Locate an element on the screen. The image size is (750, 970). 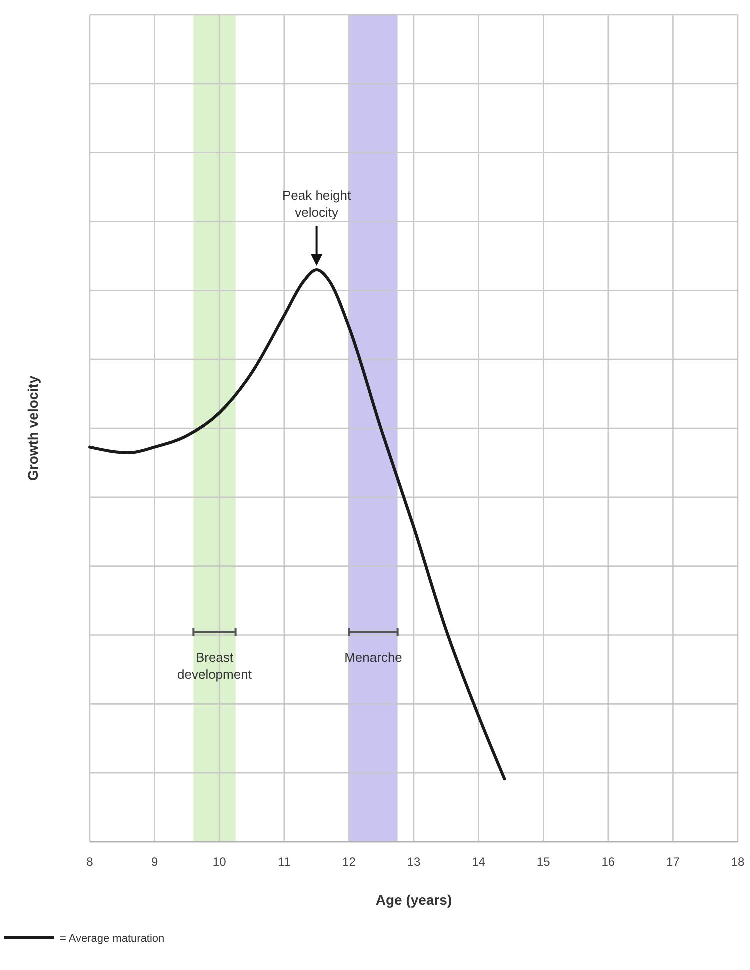
x-tick-label: 13 is located at coordinates (414, 862).